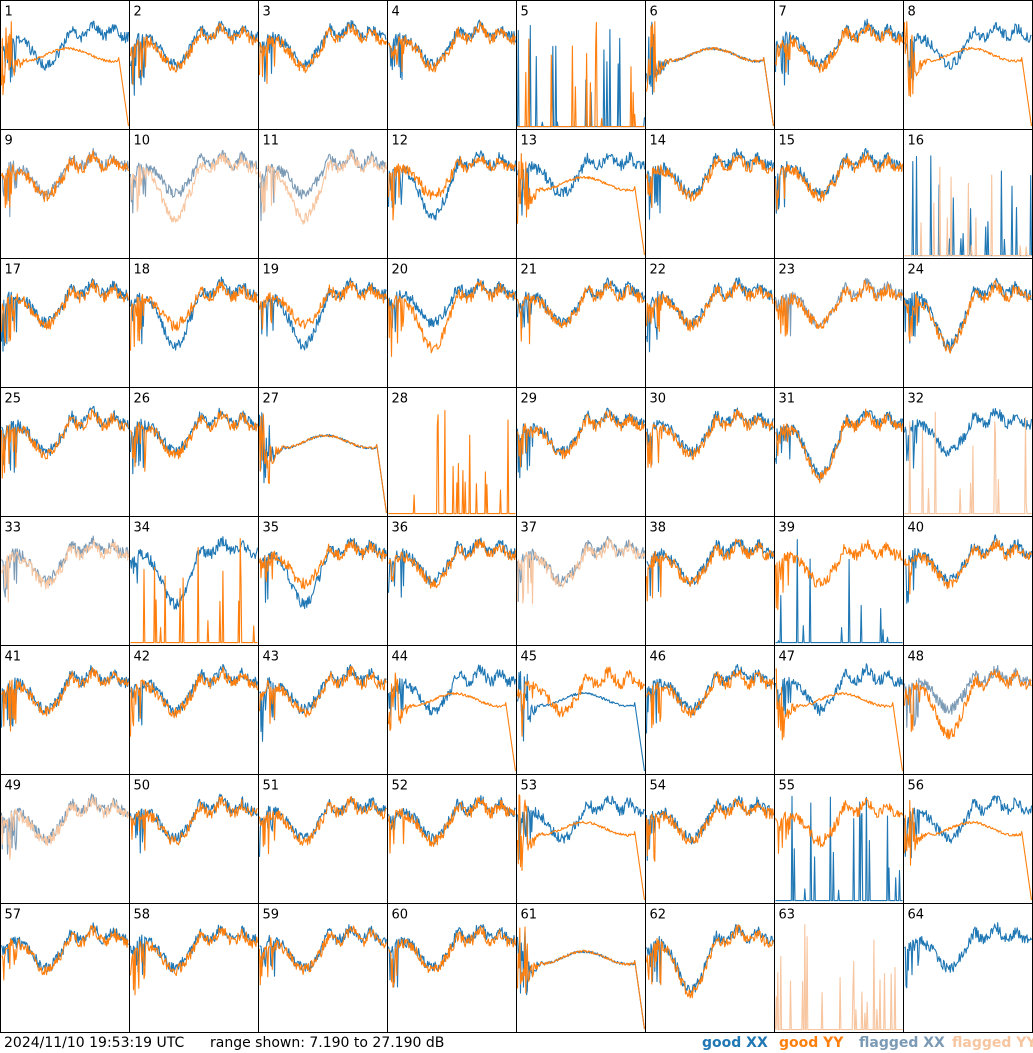 The width and height of the screenshot is (1033, 1053). What do you see at coordinates (13, 786) in the screenshot?
I see `panel-label: 49` at bounding box center [13, 786].